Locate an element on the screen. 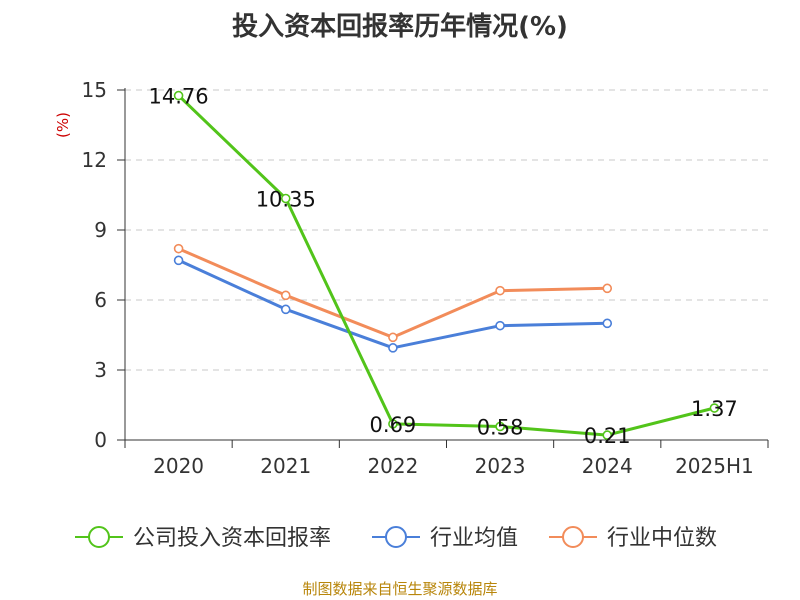  data-label: 1.37 is located at coordinates (714, 409).